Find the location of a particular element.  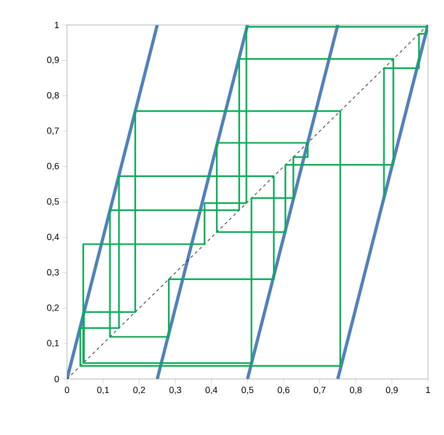

x-tick-label: 0,7 is located at coordinates (320, 390).